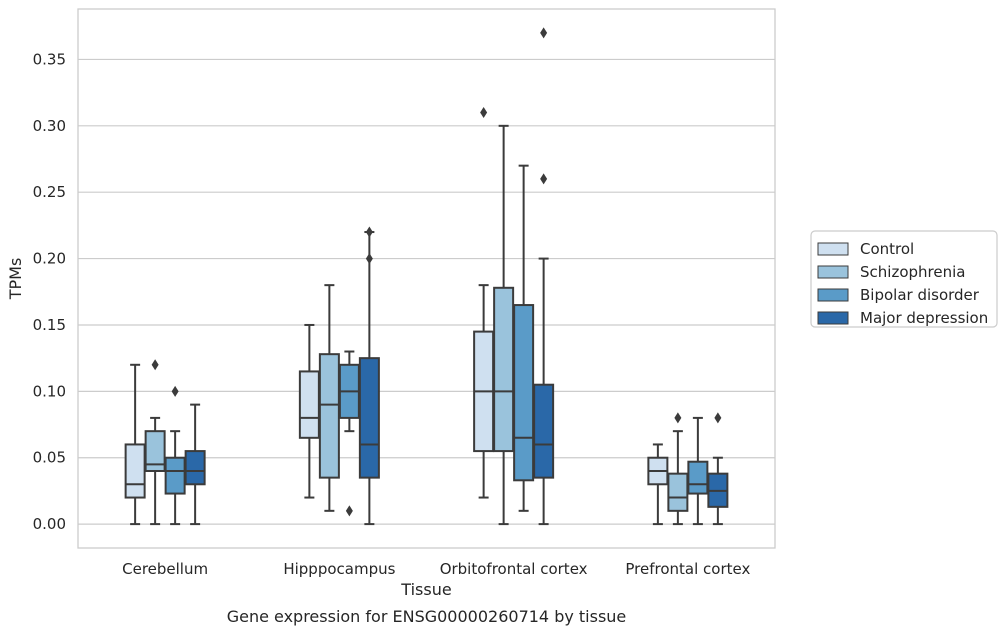 The image size is (1007, 634). What do you see at coordinates (920, 295) in the screenshot?
I see `legend-label: Bipolar disorder` at bounding box center [920, 295].